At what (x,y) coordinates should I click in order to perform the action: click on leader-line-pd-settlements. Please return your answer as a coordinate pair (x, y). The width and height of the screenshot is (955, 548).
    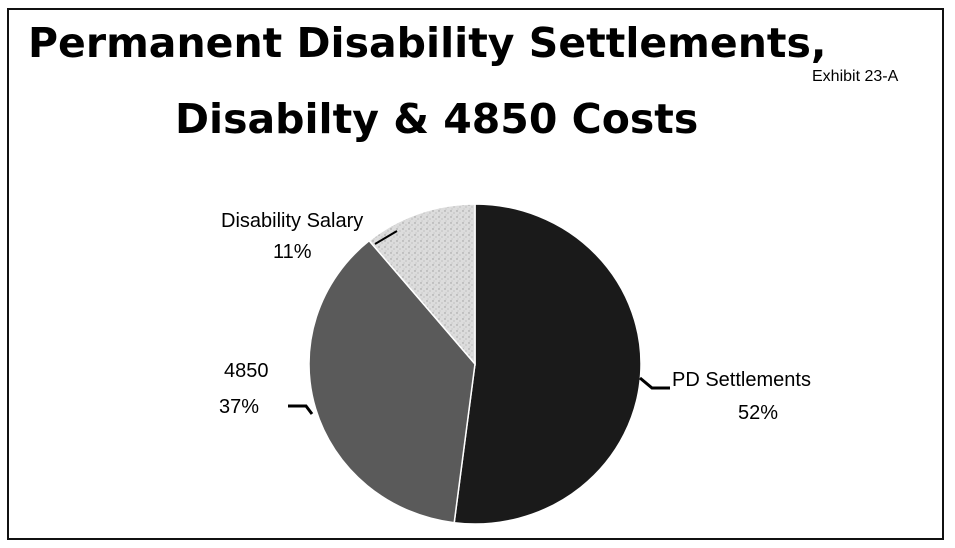
    Looking at the image, I should click on (654, 383).